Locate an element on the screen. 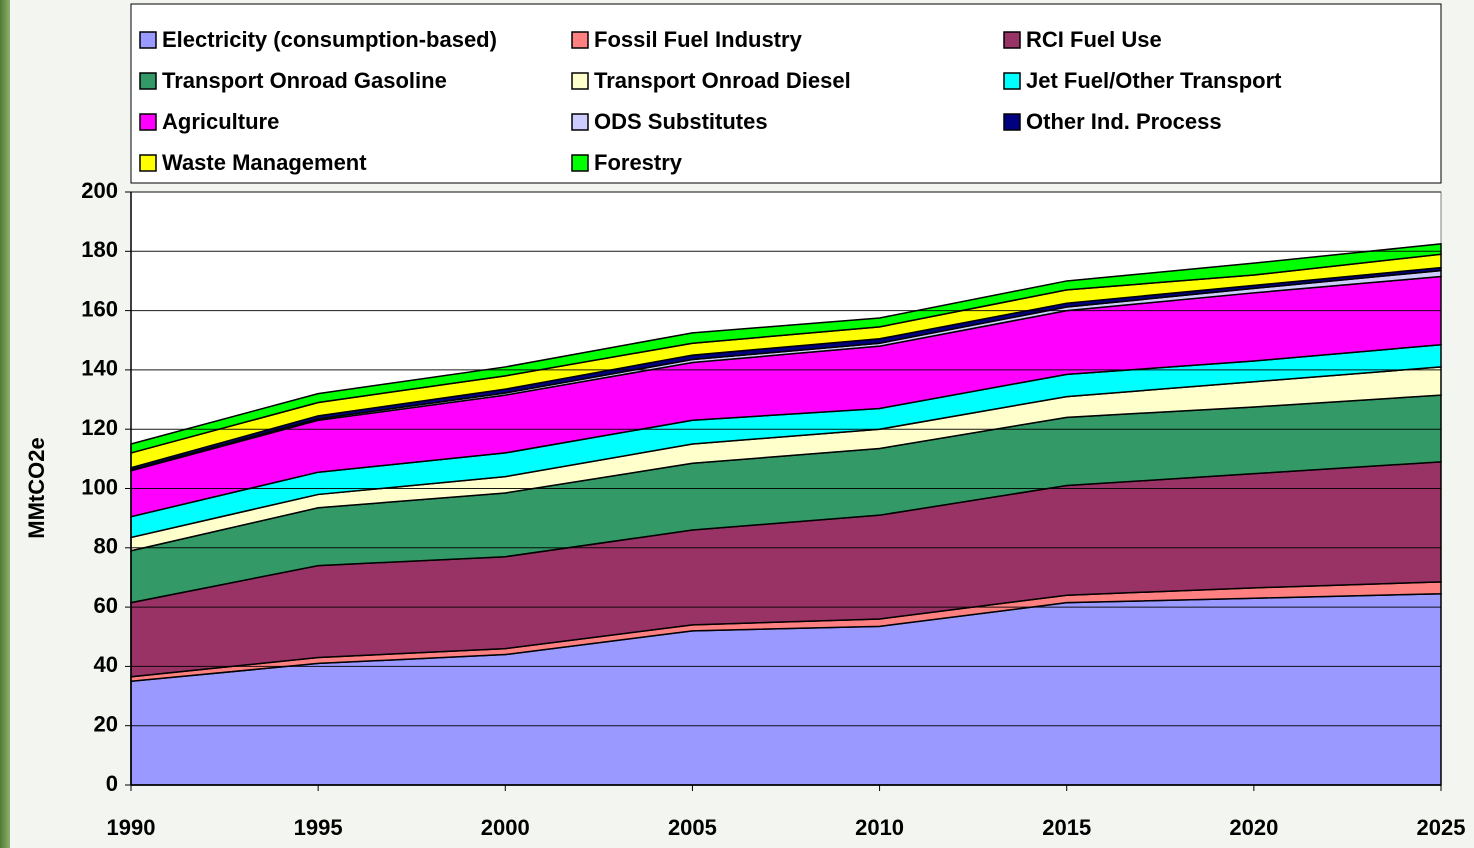 This screenshot has width=1474, height=848. y-tick-label: 80 is located at coordinates (106, 546).